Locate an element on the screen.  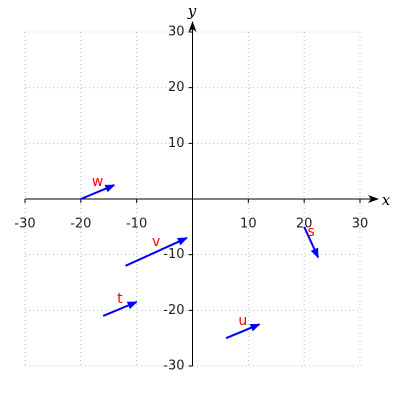
x-tick-label: -10 is located at coordinates (136, 224).